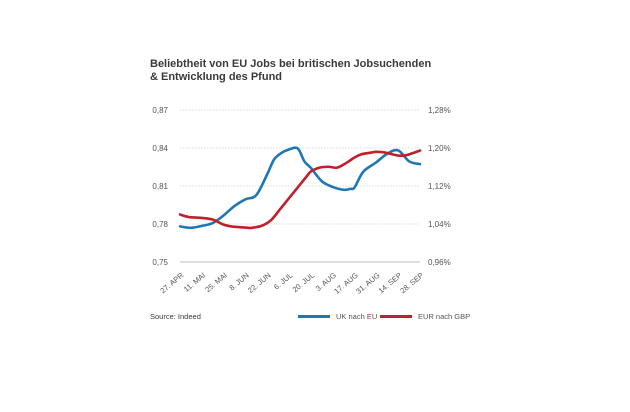 The height and width of the screenshot is (412, 630). Describe the element at coordinates (160, 110) in the screenshot. I see `y-left-tick-label: 0,87` at that location.